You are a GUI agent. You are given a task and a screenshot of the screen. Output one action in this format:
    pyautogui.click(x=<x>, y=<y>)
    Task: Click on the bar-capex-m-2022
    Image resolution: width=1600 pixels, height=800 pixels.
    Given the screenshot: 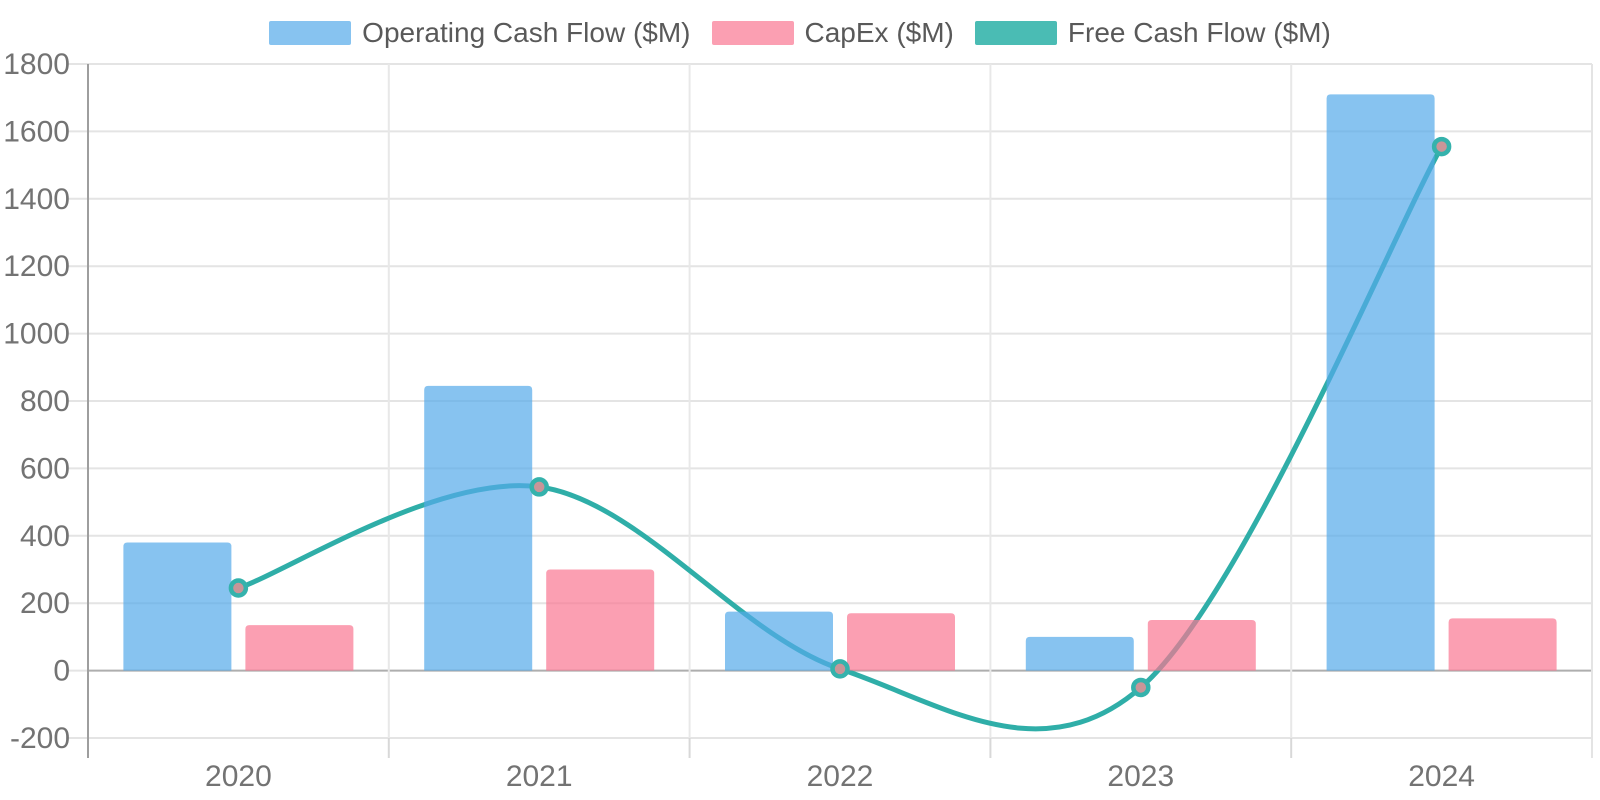 What is the action you would take?
    pyautogui.click(x=901, y=642)
    